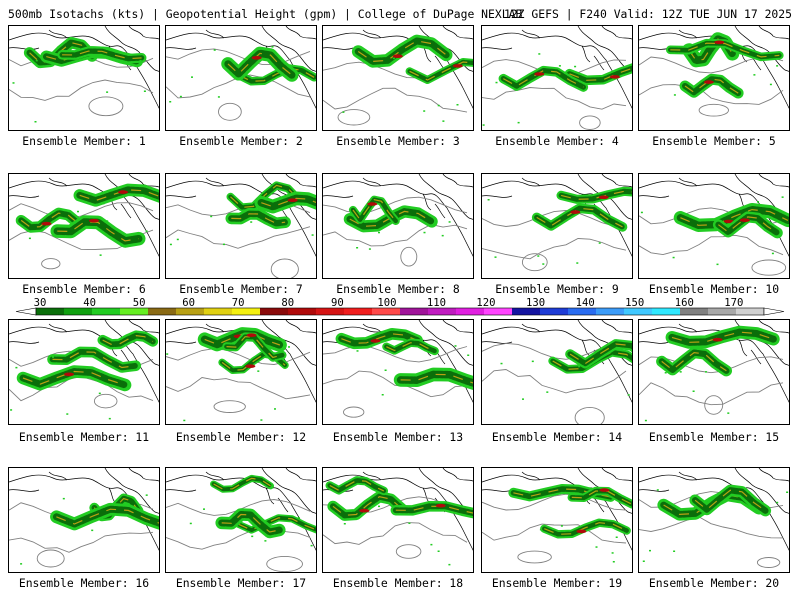  Describe the element at coordinates (585, 303) in the screenshot. I see `colorbar-tick-label: 140` at that location.